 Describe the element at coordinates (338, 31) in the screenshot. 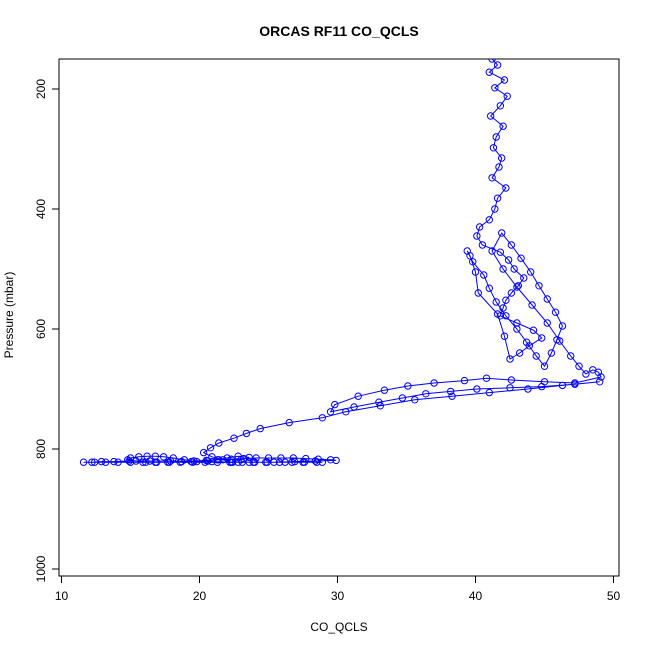

I see `chart-title: ORCAS RF11 CO_QCLS` at that location.